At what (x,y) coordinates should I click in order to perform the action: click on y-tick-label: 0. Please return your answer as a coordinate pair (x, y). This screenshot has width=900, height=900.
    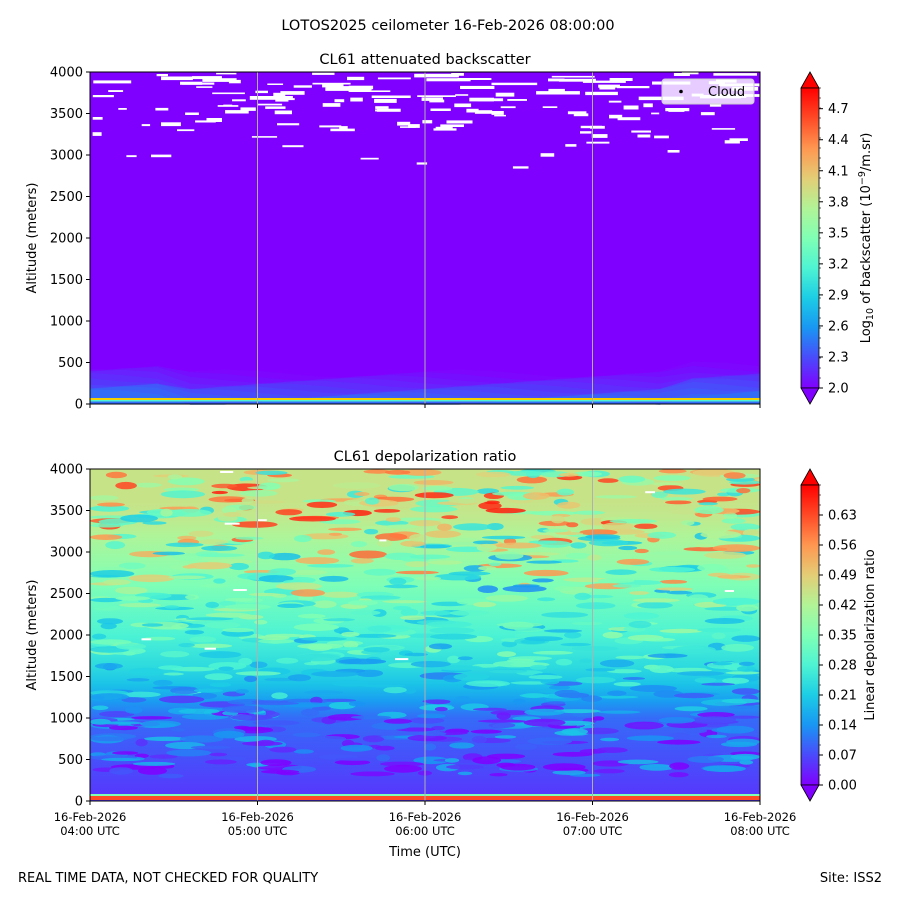
    Looking at the image, I should click on (79, 405).